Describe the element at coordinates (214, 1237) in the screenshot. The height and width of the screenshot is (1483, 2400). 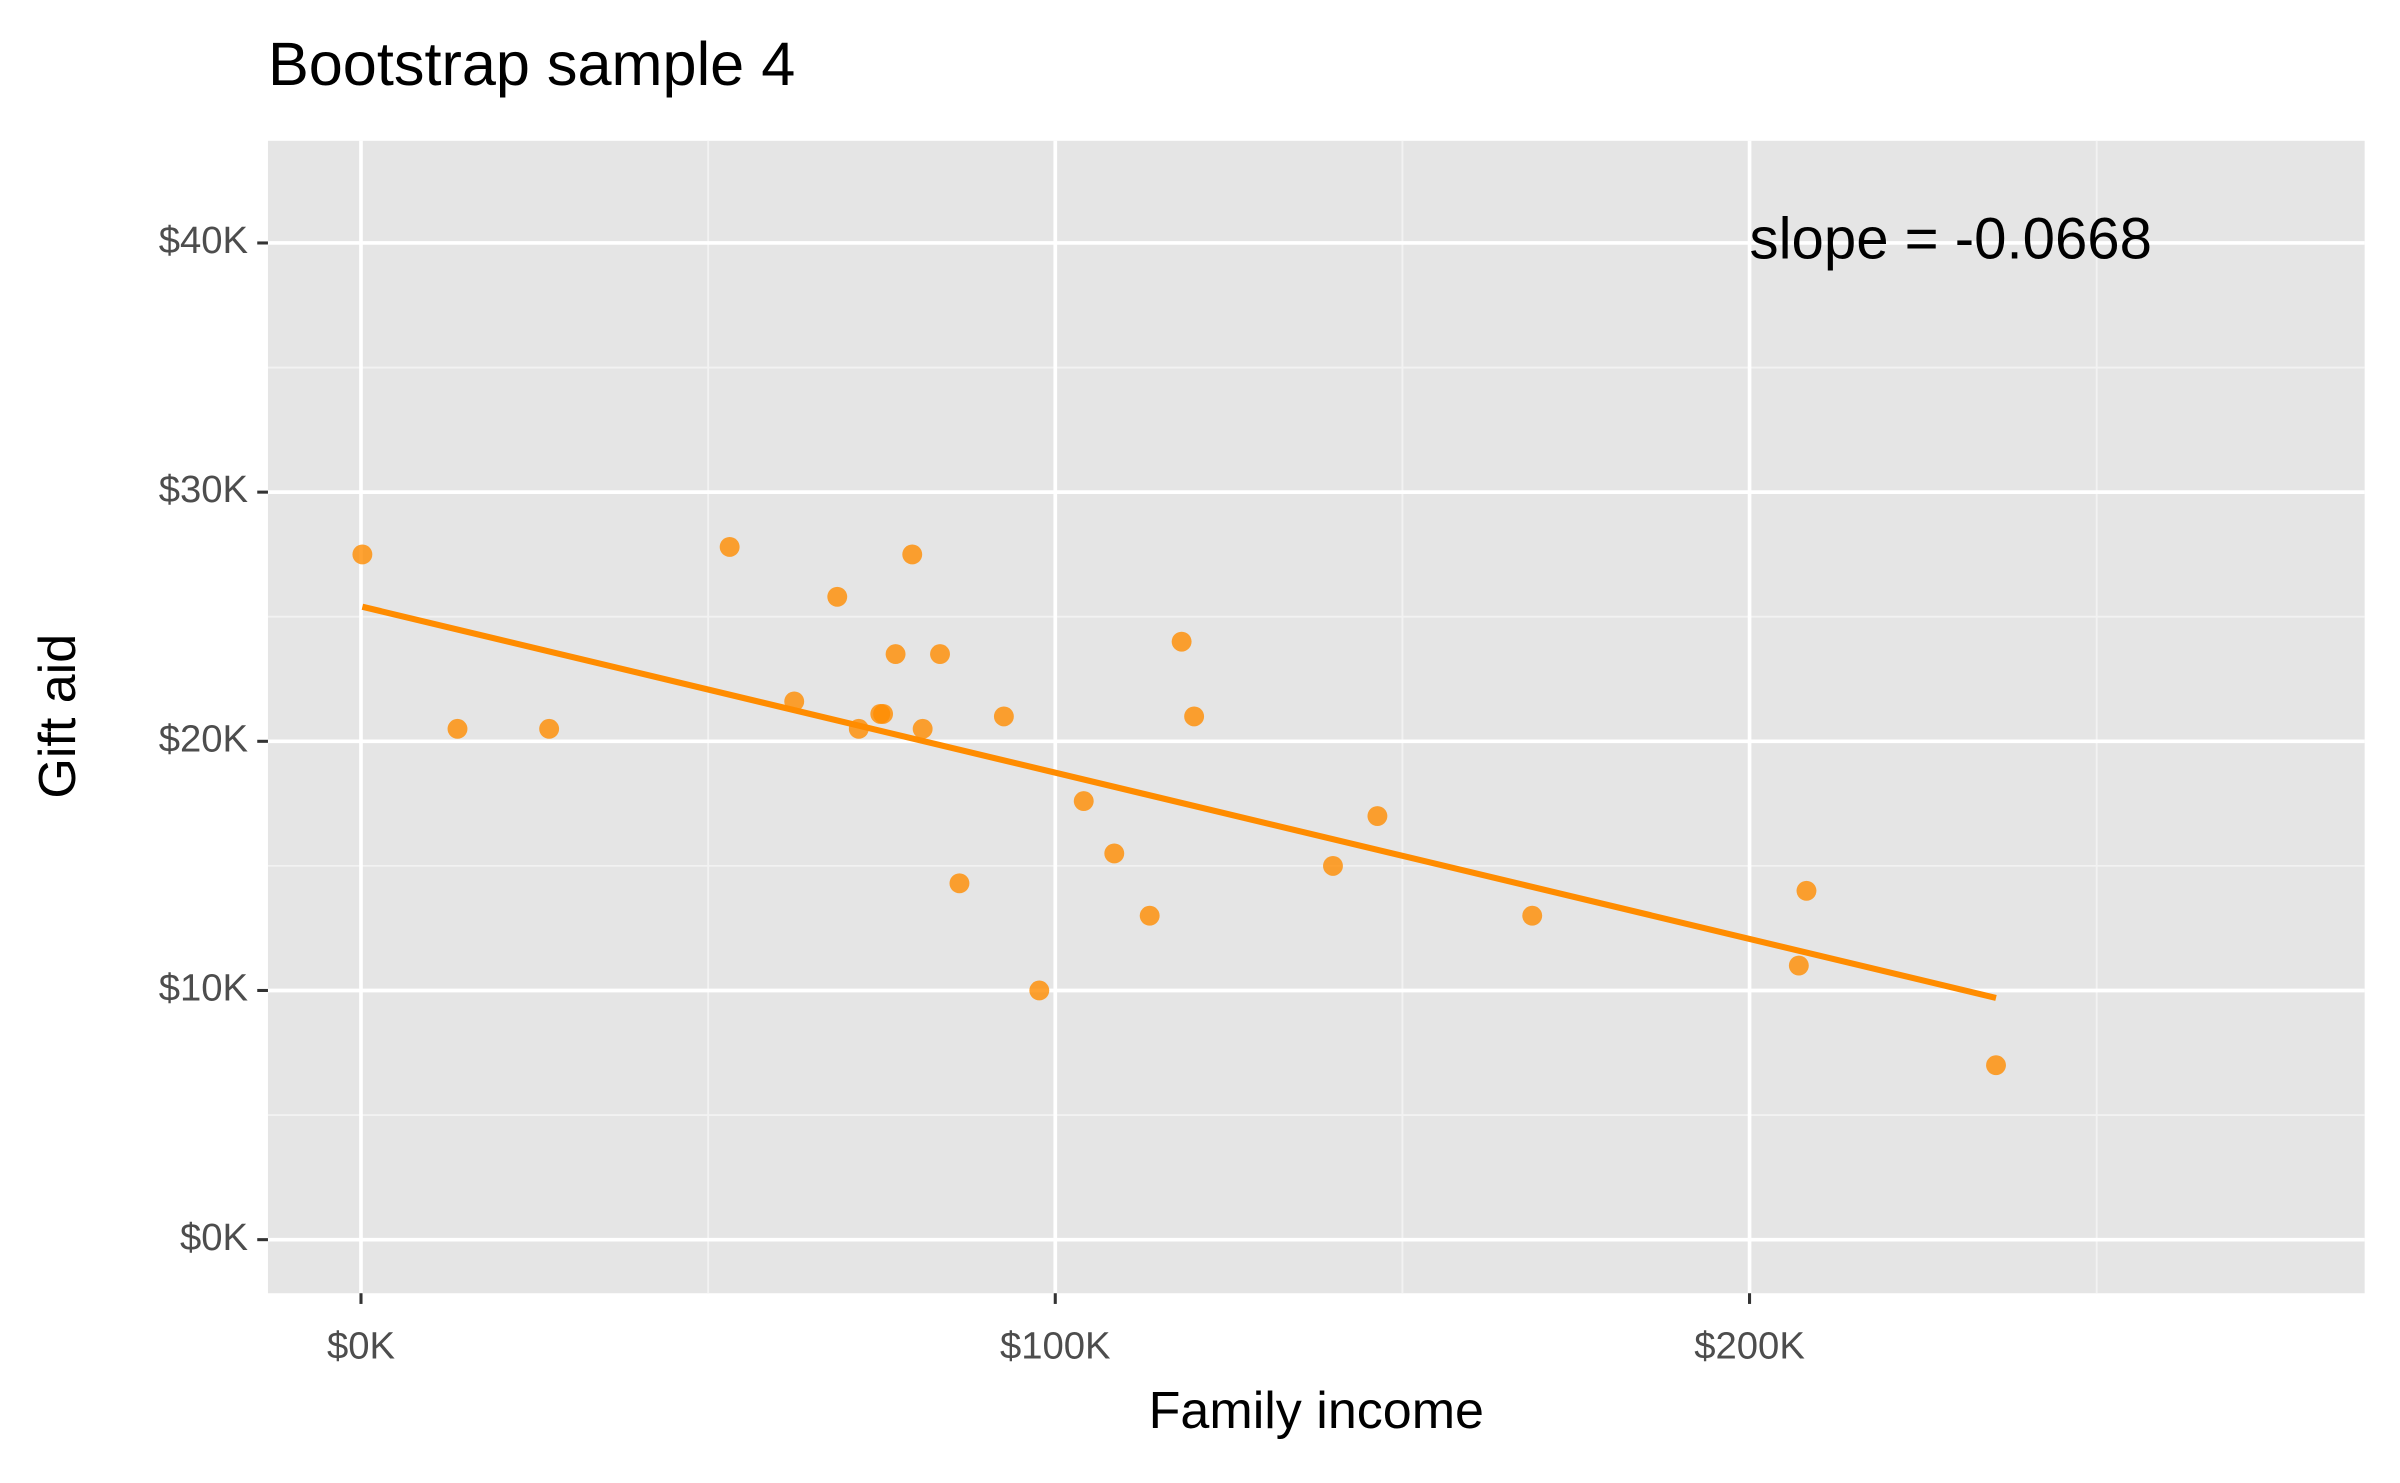
I see `y-tick-label: $0K` at that location.